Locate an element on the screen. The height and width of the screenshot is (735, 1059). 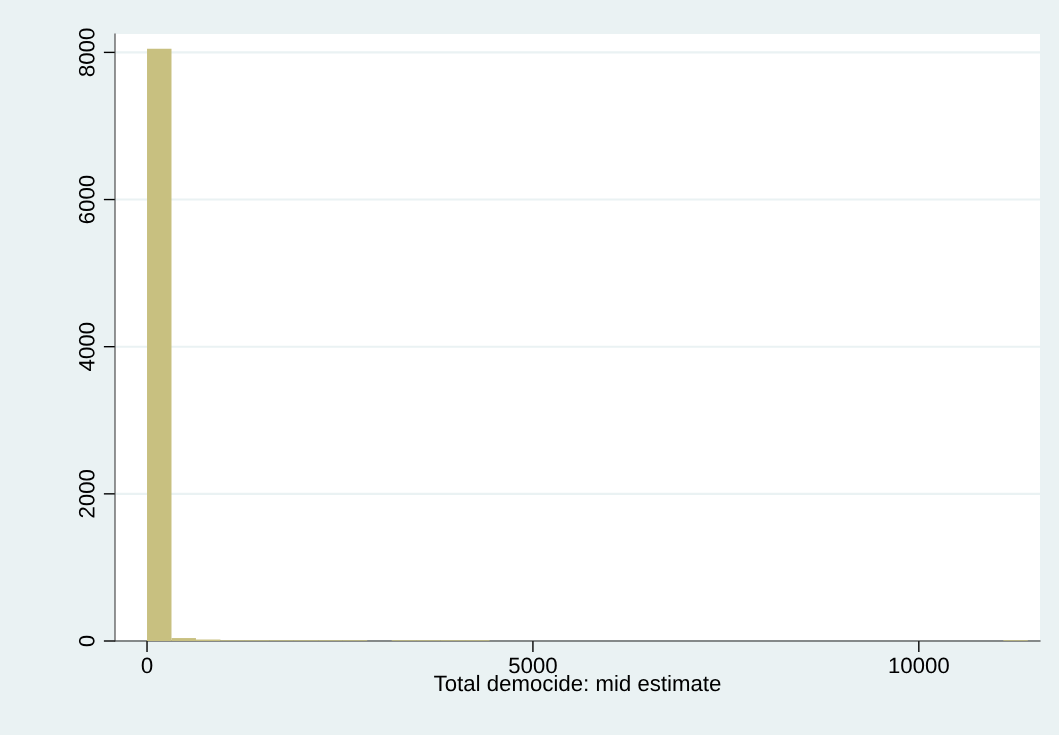
y-tick-label: 4000 is located at coordinates (86, 346).